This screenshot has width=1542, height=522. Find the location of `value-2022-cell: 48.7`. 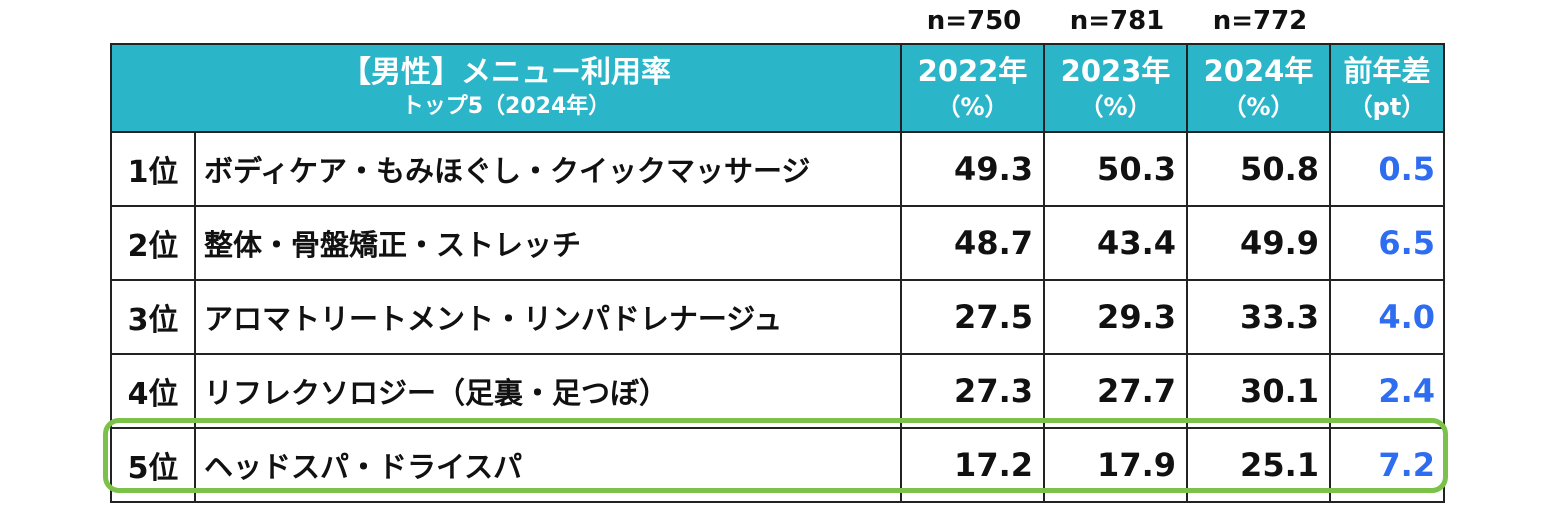

value-2022-cell: 48.7 is located at coordinates (972, 243).